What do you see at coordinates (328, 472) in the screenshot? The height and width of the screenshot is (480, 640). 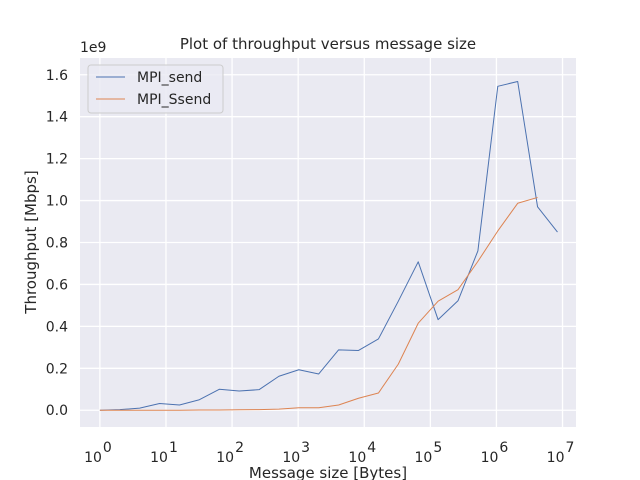 I see `x-axis-label: Message size [Bytes]` at bounding box center [328, 472].